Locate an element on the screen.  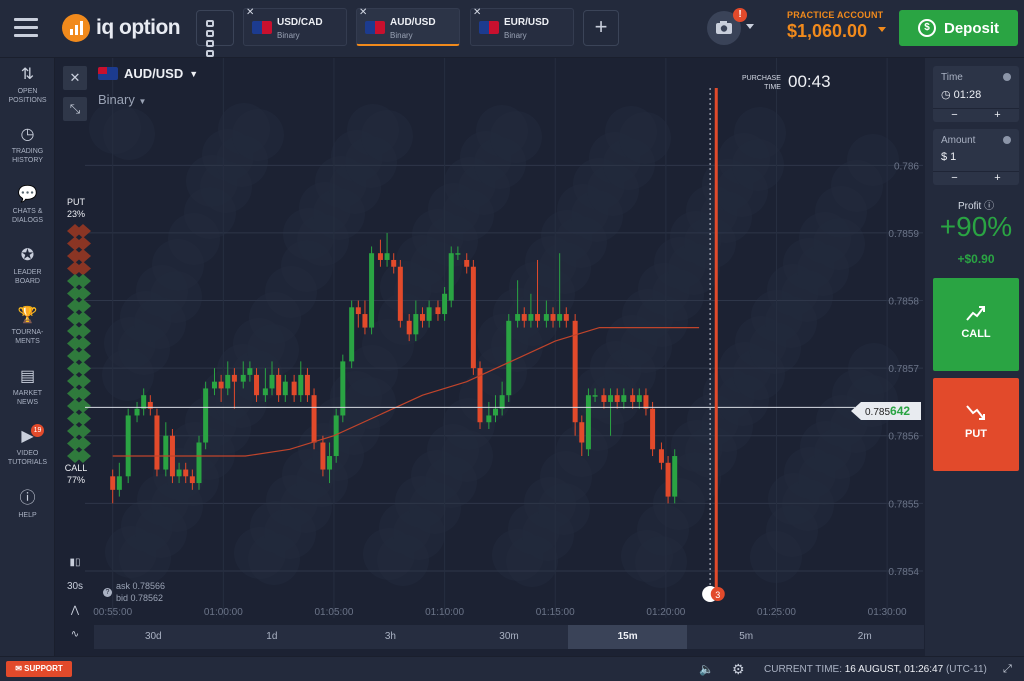
asset-pair-label: AUD/USD is located at coordinates (154, 73).